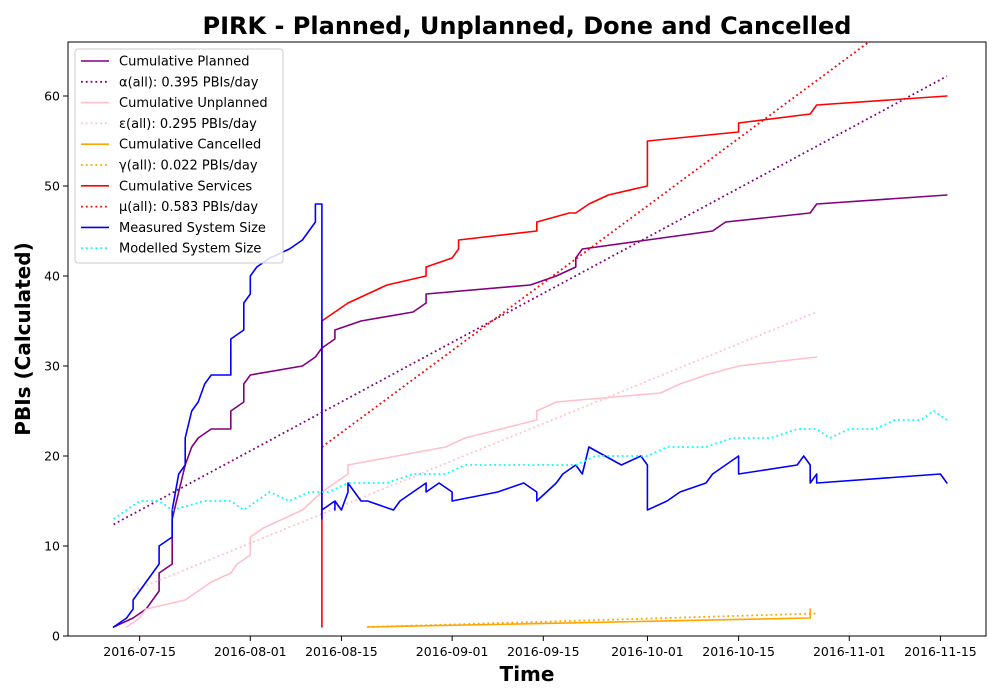 The width and height of the screenshot is (1000, 700). Describe the element at coordinates (139, 651) in the screenshot. I see `x-tick-label: 2016-07-15` at that location.